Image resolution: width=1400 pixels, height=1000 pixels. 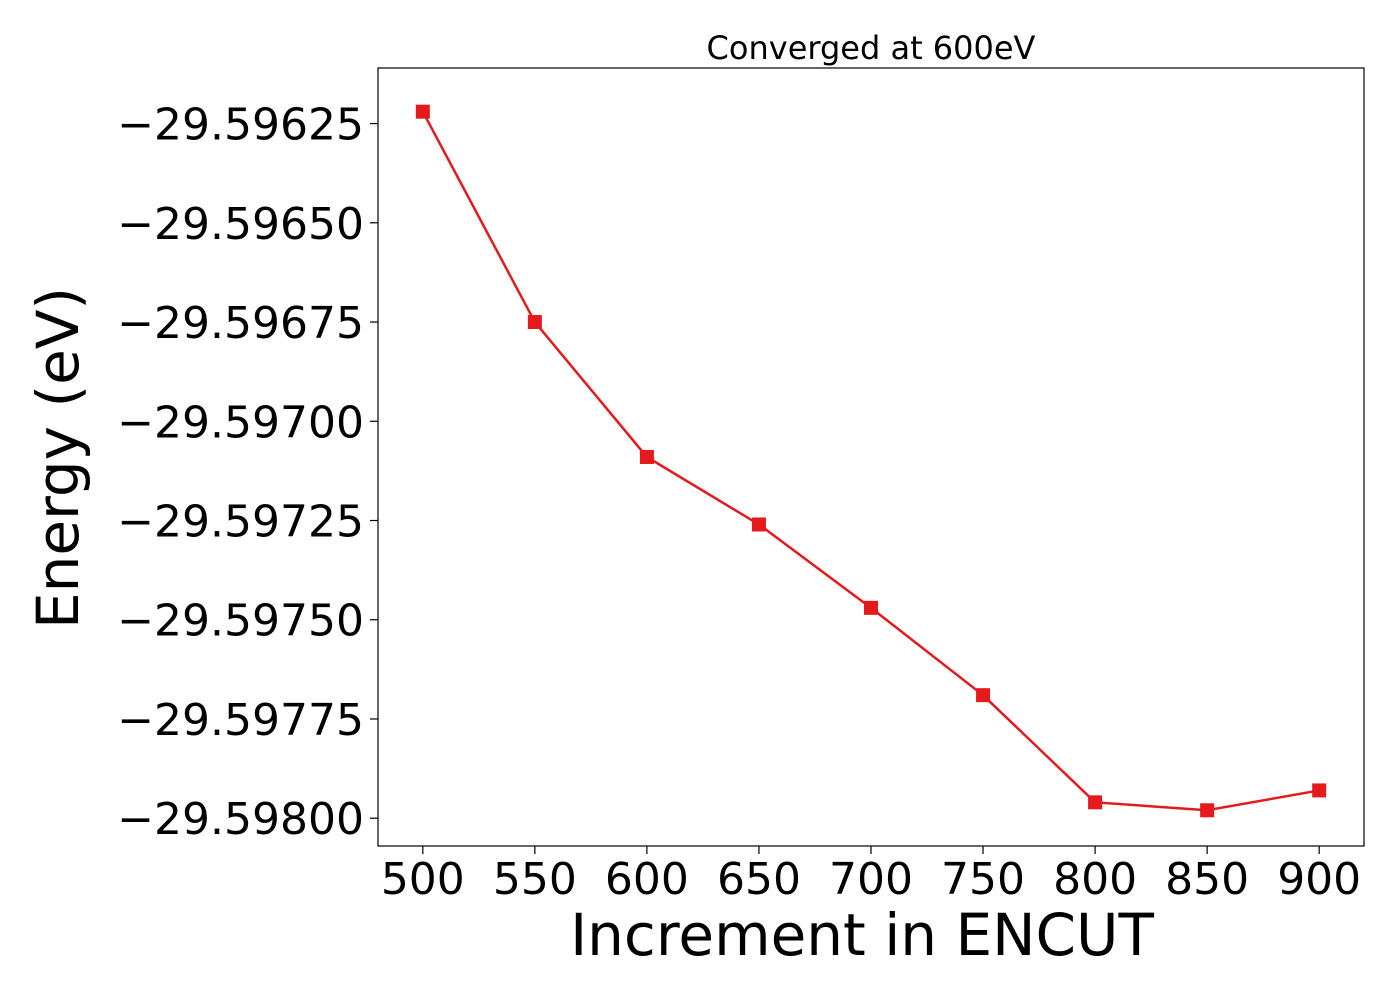 What do you see at coordinates (240, 621) in the screenshot?
I see `y-tick-label: −29.59750` at bounding box center [240, 621].